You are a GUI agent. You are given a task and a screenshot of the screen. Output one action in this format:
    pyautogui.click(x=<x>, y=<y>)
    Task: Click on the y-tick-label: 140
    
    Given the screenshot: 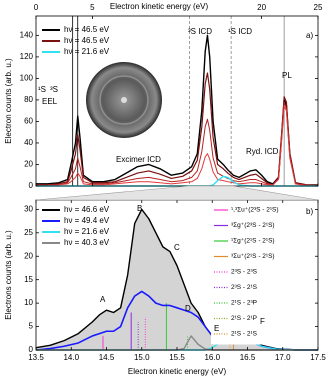 What is the action you would take?
    pyautogui.click(x=27, y=34)
    